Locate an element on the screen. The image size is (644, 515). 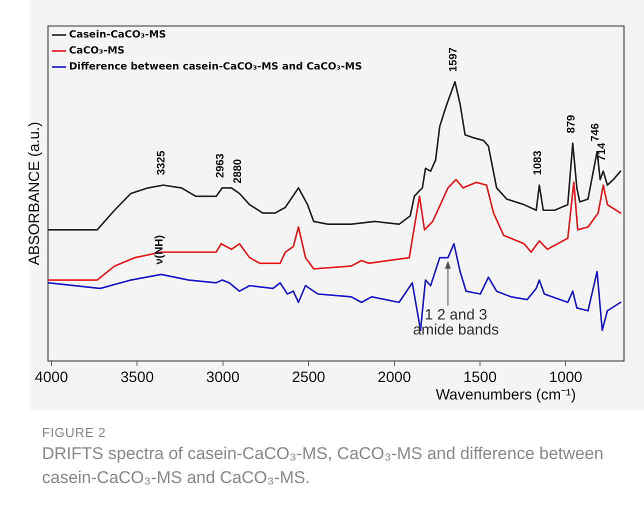
annotation: 879 is located at coordinates (571, 124).